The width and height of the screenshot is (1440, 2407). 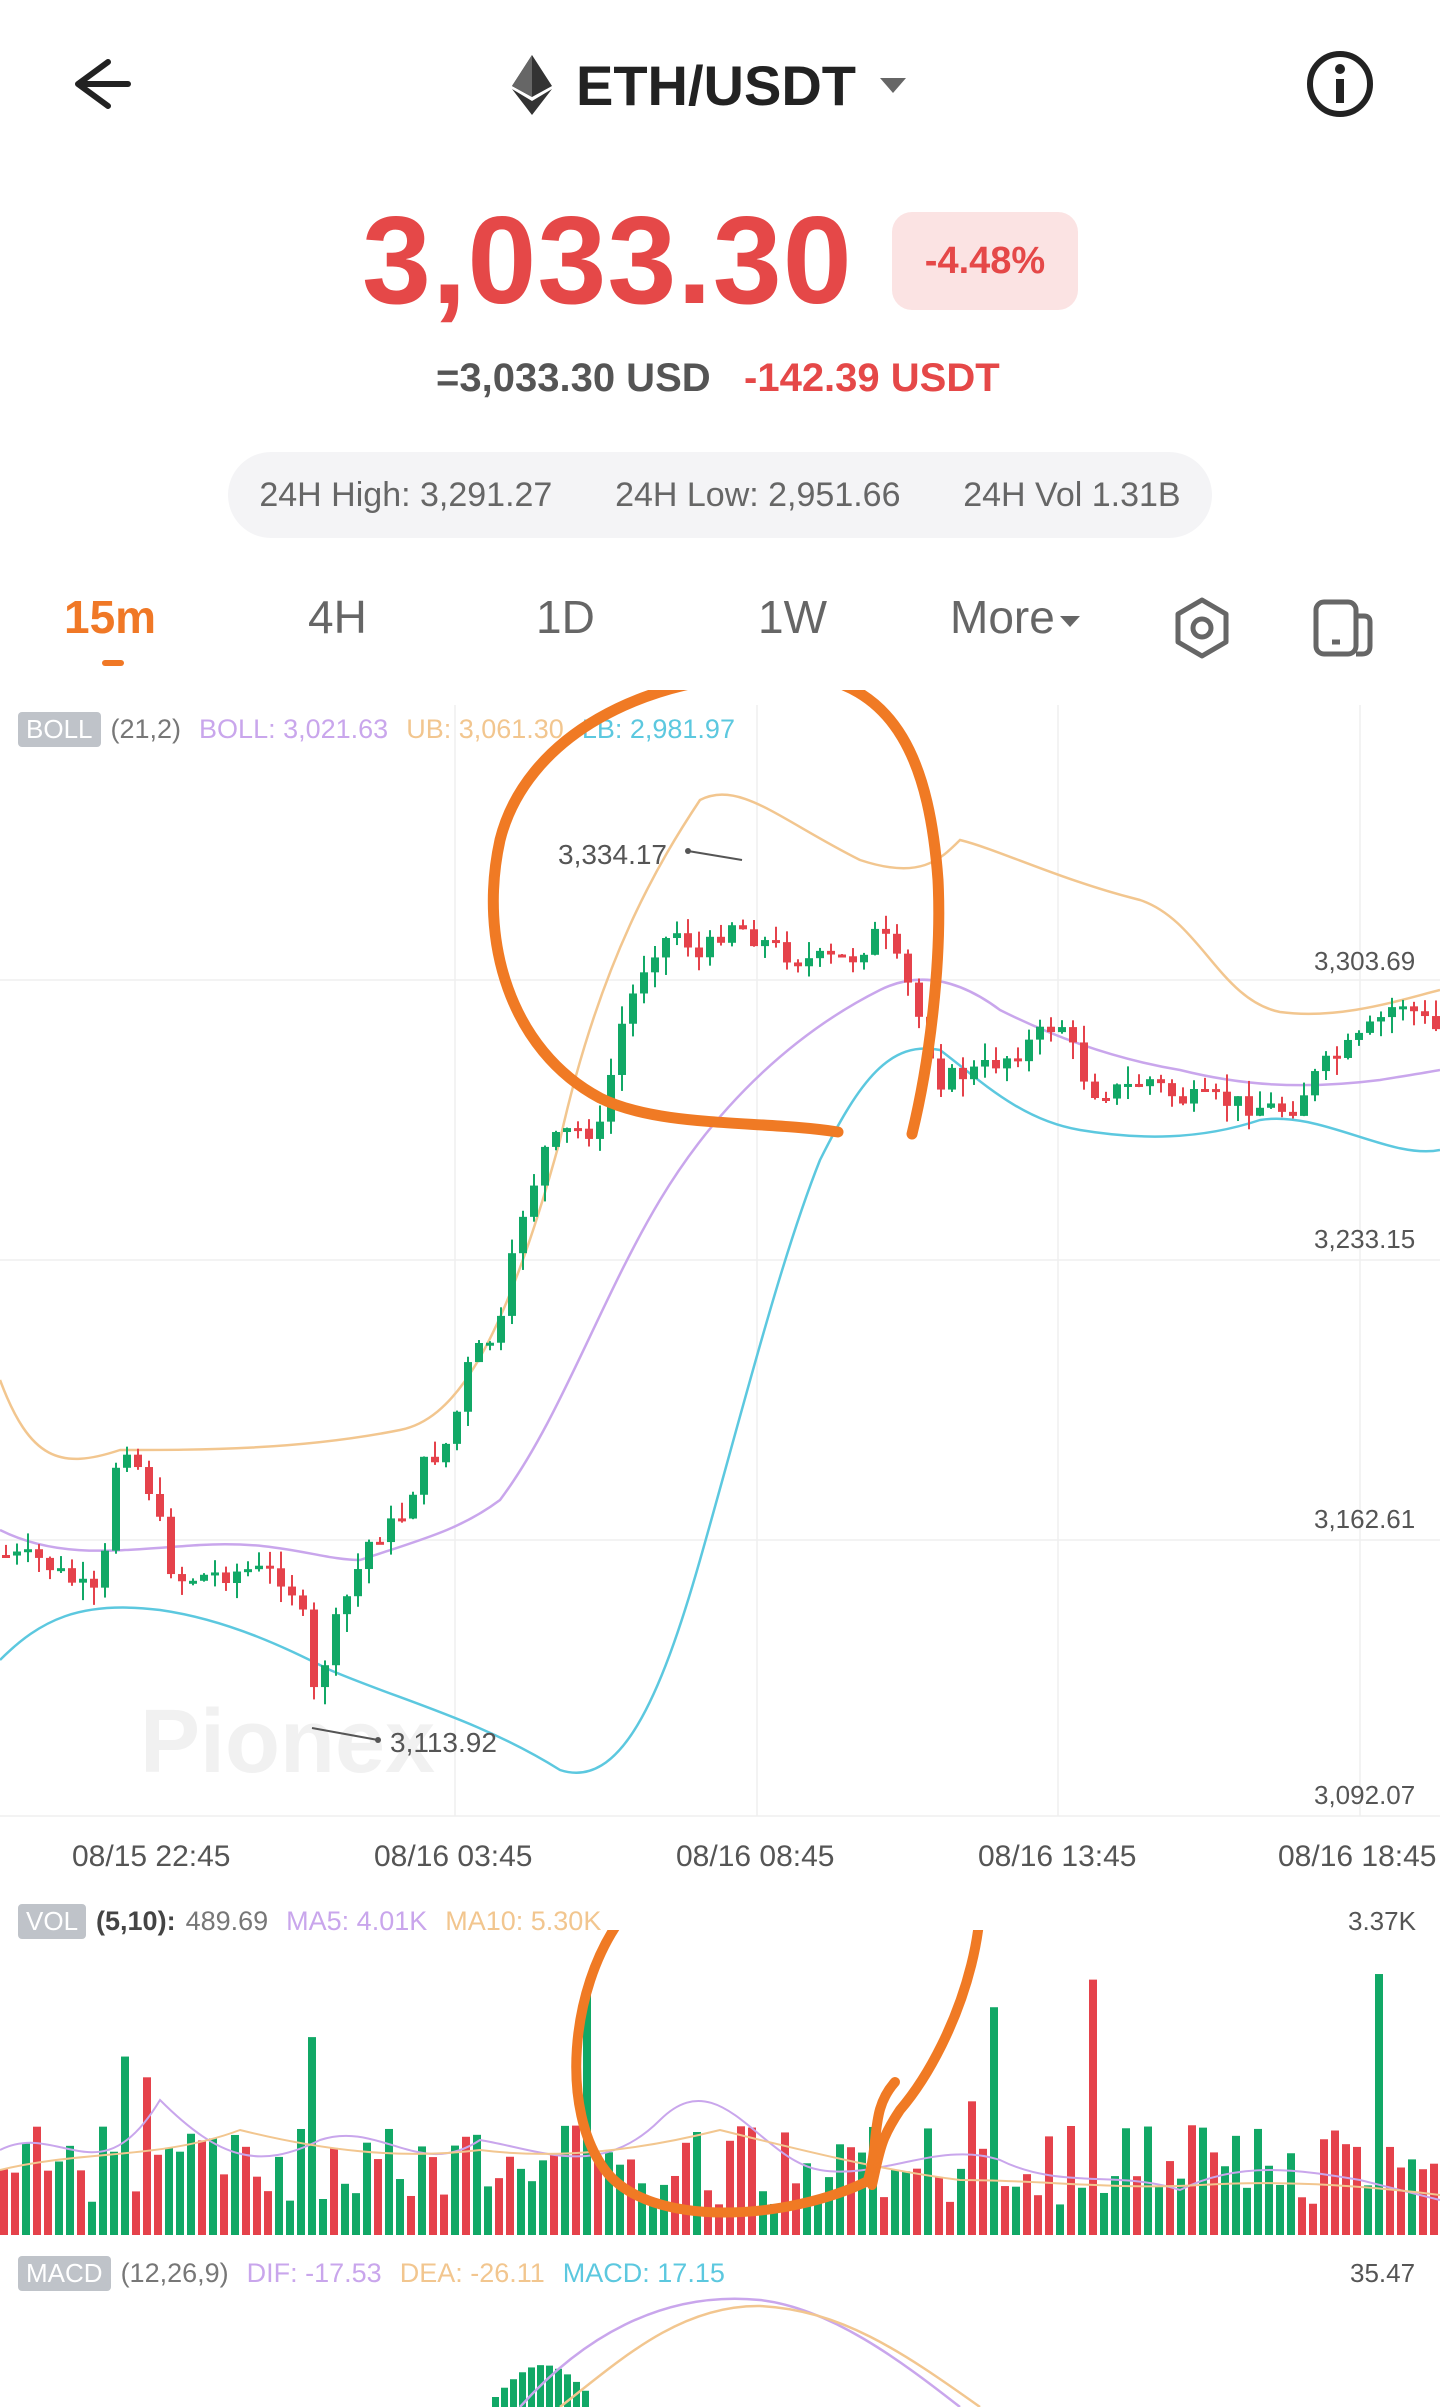 I want to click on time-axis-label: 08/15 22:45, so click(x=151, y=1856).